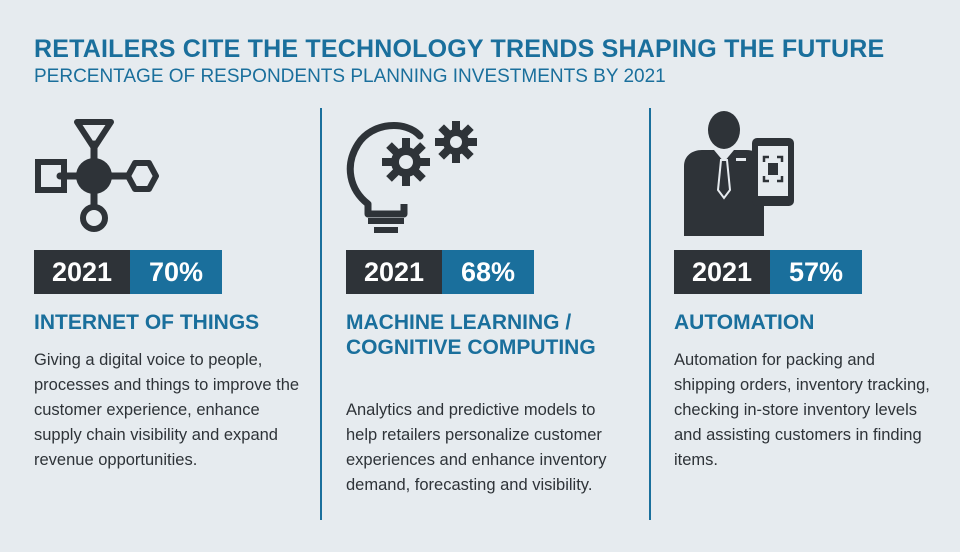 Image resolution: width=960 pixels, height=552 pixels. I want to click on stat-percent: 68%, so click(488, 272).